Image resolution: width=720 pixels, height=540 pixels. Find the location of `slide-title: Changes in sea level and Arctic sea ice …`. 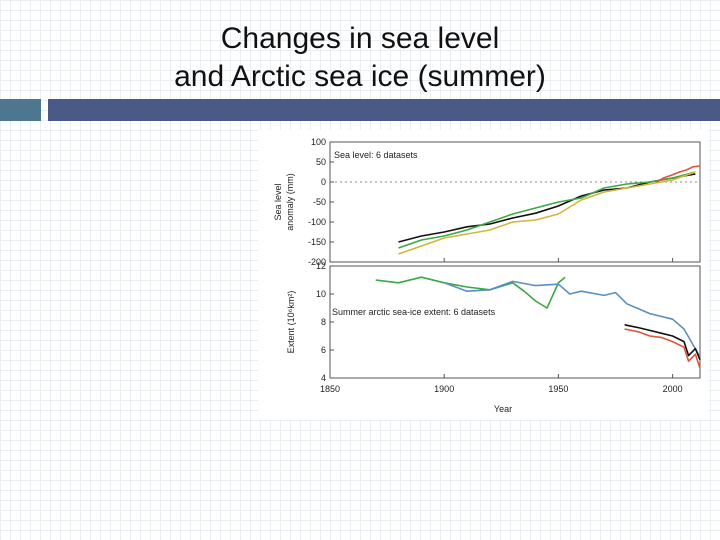

slide-title: Changes in sea level and Arctic sea ice … is located at coordinates (360, 58).